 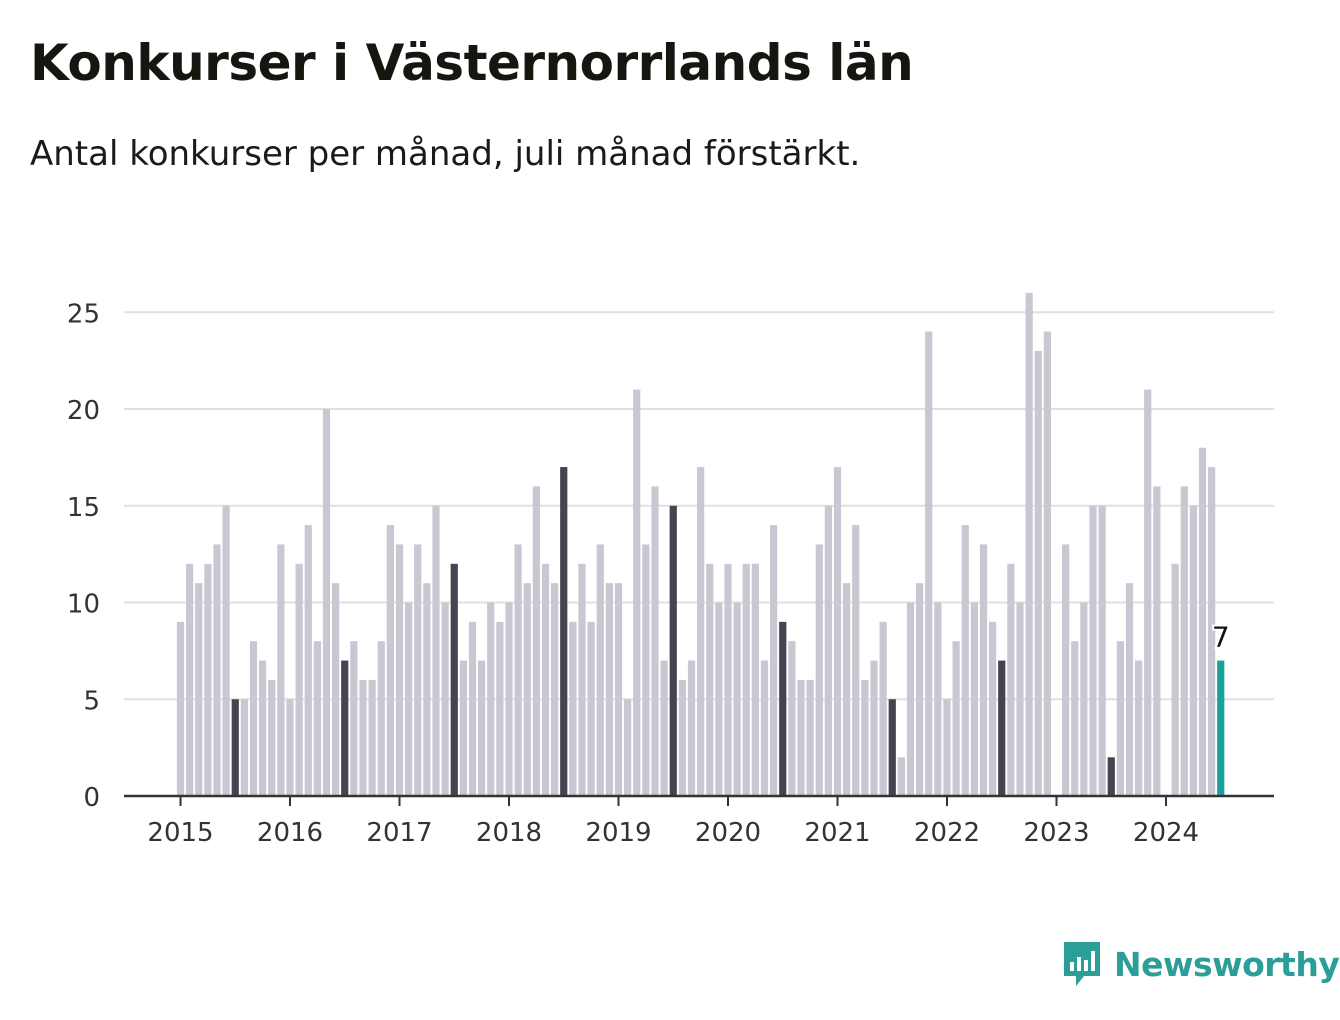 What do you see at coordinates (180, 833) in the screenshot?
I see `x-tick-label: 2015` at bounding box center [180, 833].